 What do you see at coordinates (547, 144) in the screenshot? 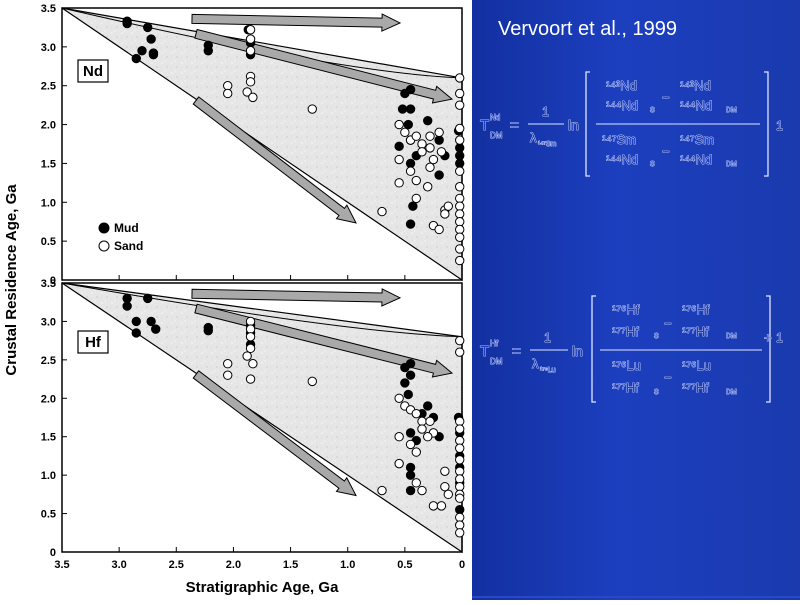
I see `eq-lambda-sub: ¹⁴⁷Sm` at bounding box center [547, 144].